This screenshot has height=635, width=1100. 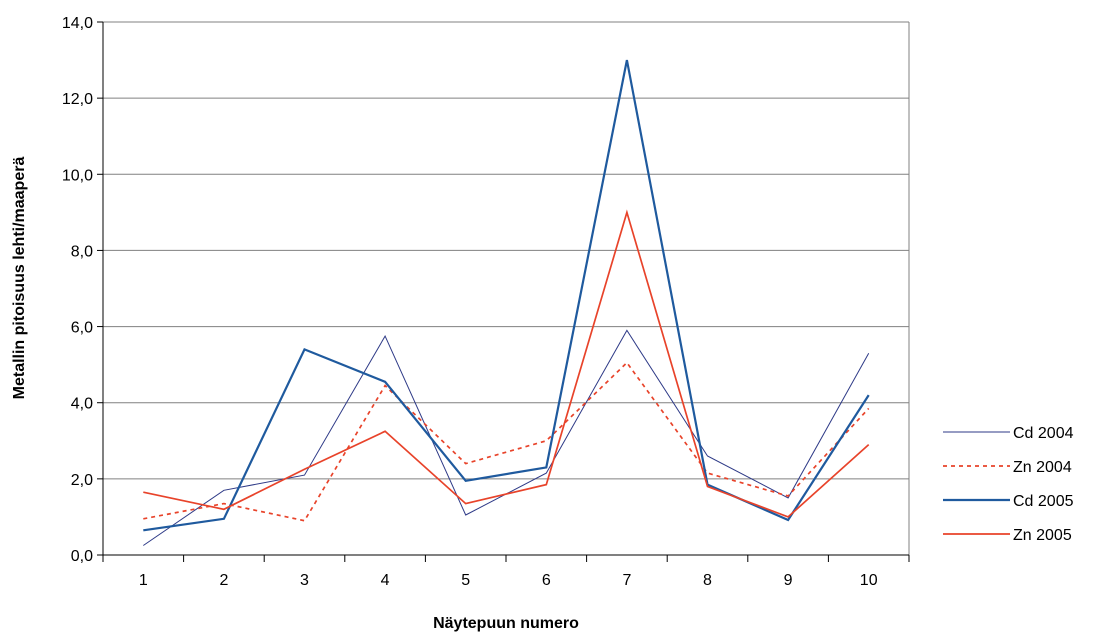 What do you see at coordinates (546, 580) in the screenshot?
I see `x-tick-label: 6` at bounding box center [546, 580].